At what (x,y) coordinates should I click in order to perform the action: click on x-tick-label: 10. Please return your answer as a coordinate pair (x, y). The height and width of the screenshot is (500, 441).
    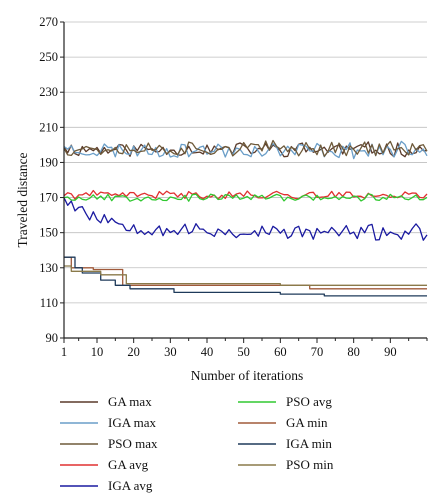
    Looking at the image, I should click on (97, 352).